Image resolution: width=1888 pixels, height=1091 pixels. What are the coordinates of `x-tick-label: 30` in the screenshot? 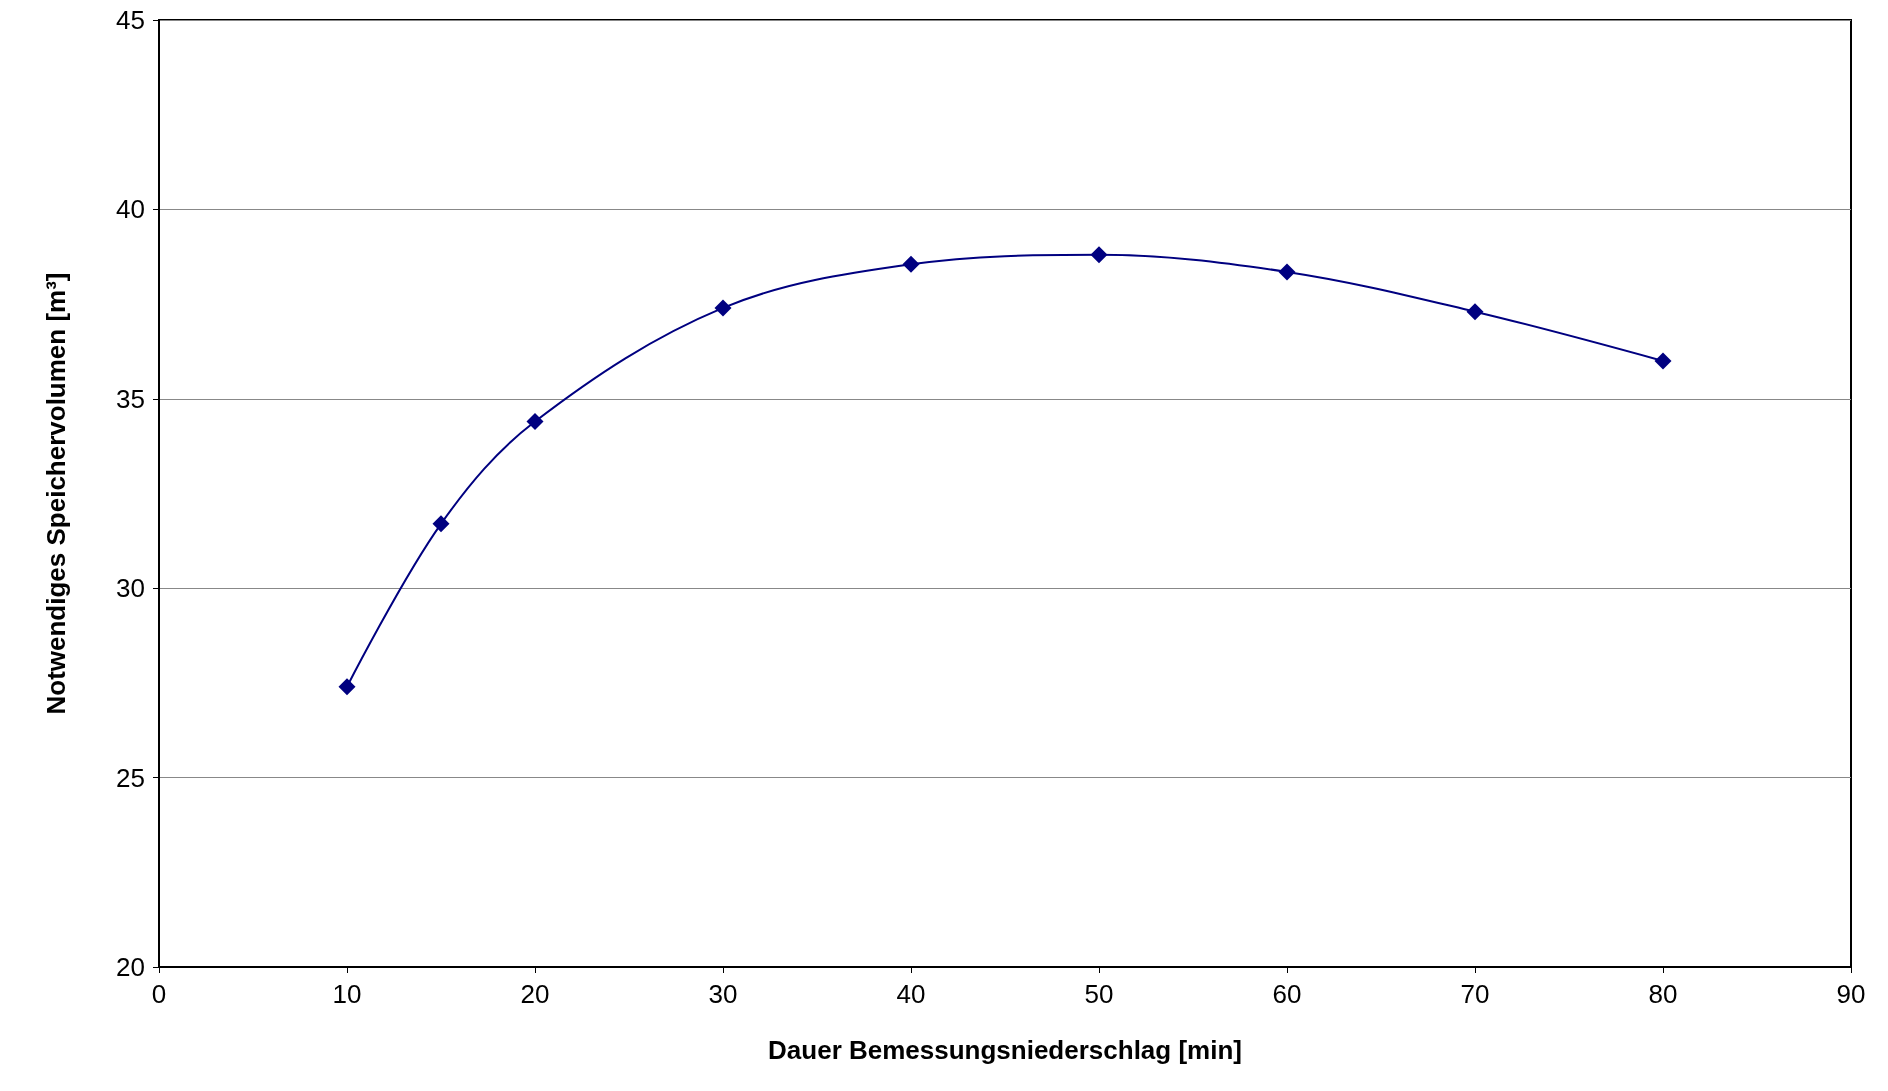 It's located at (723, 994).